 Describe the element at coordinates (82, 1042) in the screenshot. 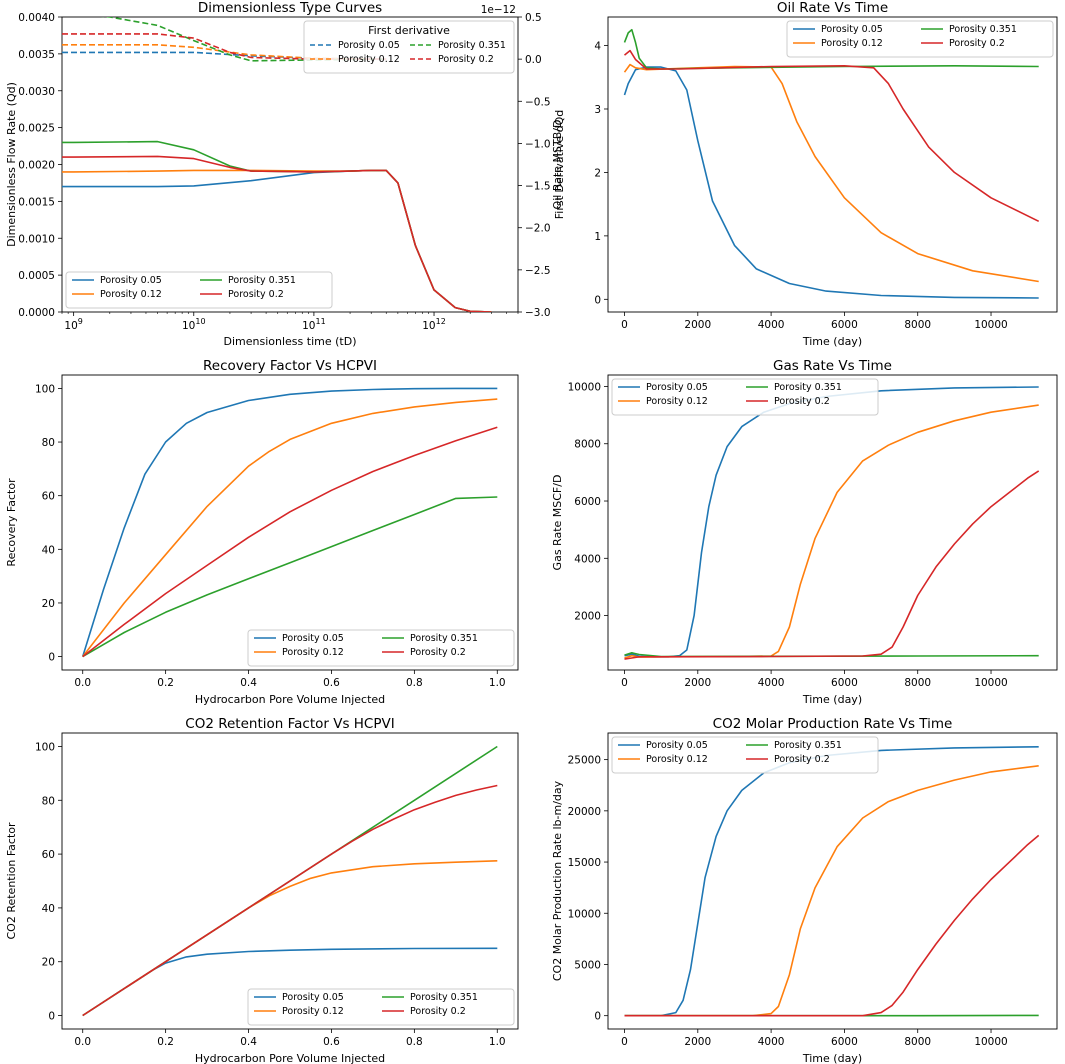

I see `x-tick-label: 0.0` at that location.